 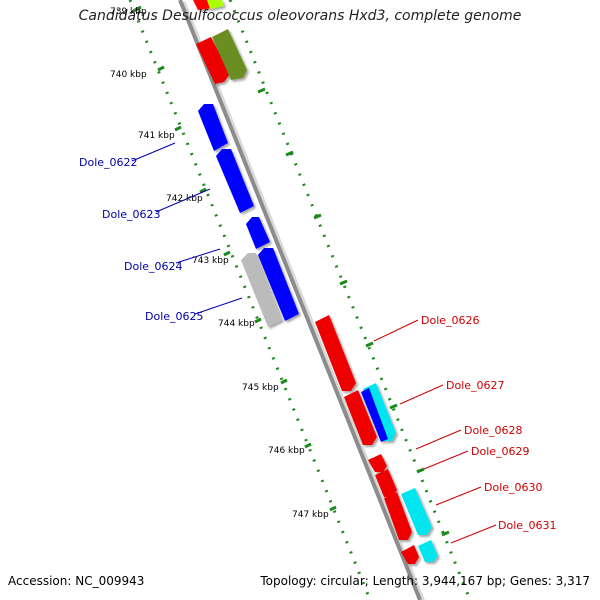 What do you see at coordinates (153, 266) in the screenshot?
I see `gene-label-dole-0624: Dole_0624` at bounding box center [153, 266].